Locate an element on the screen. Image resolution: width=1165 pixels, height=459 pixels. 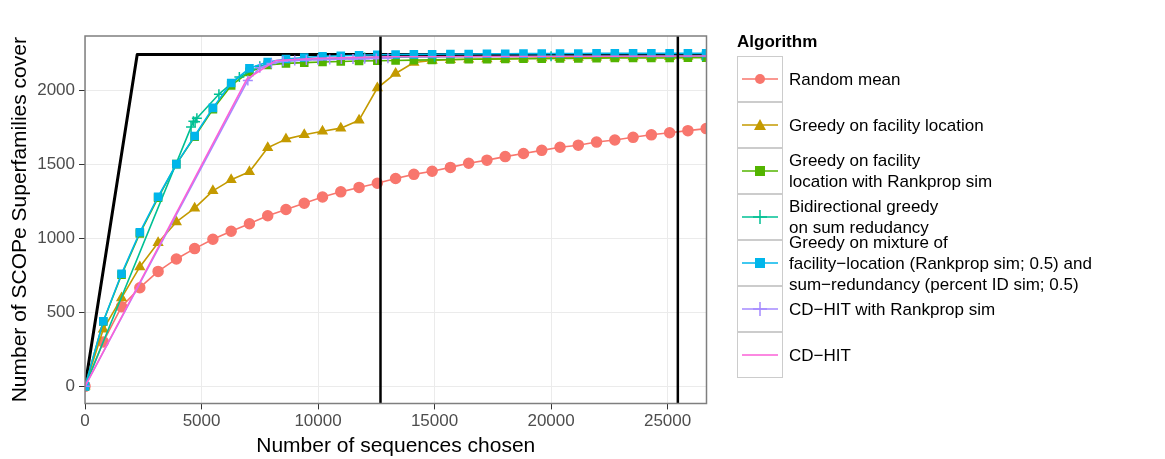
legend-title: Algorithm is located at coordinates (778, 42).